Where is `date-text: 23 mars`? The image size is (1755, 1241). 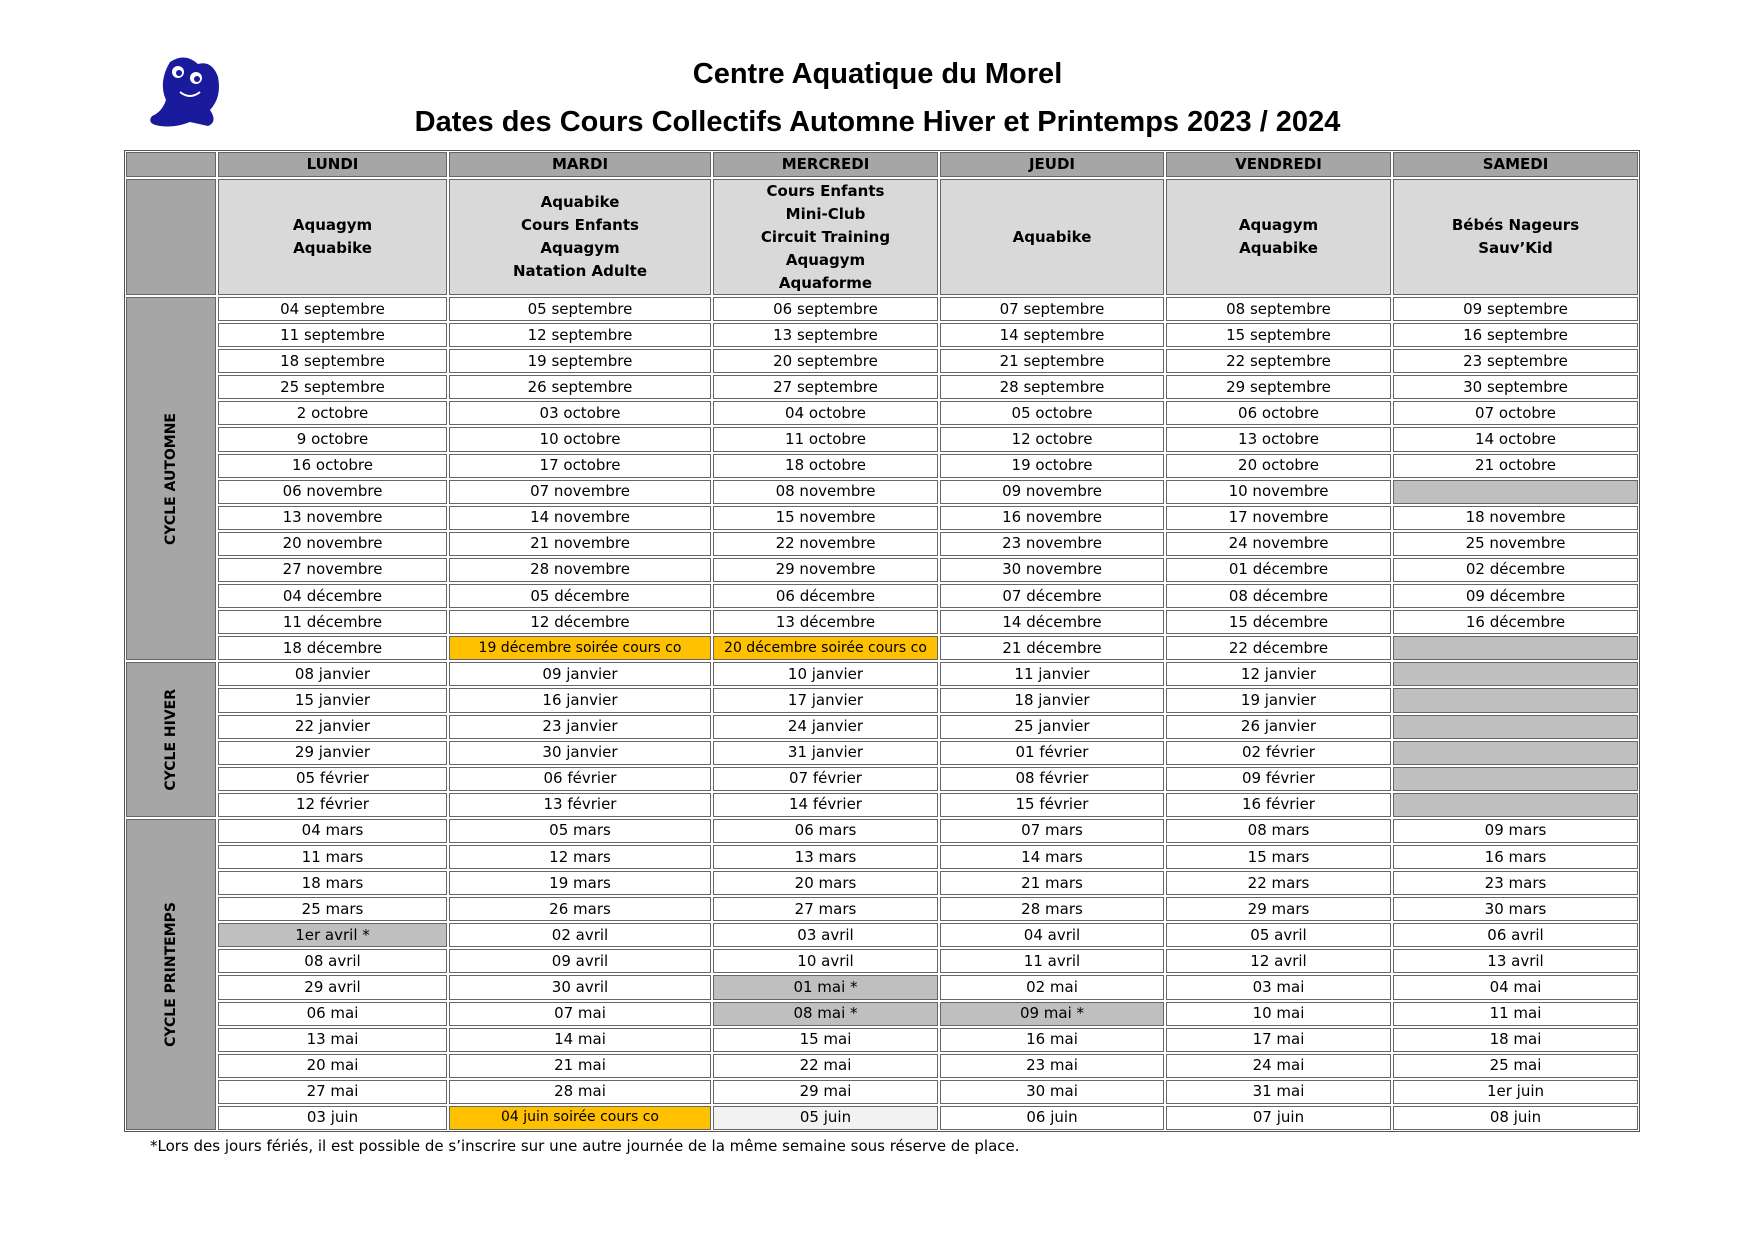 date-text: 23 mars is located at coordinates (1515, 882).